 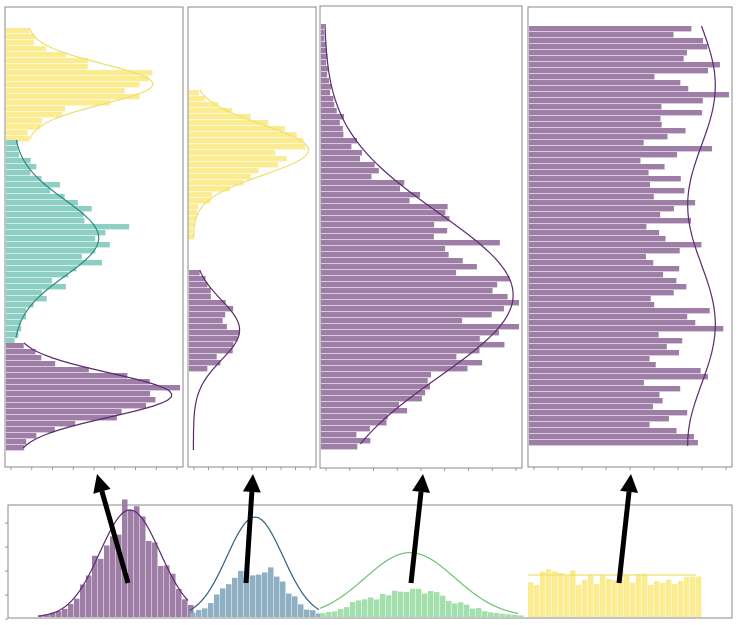 What do you see at coordinates (102, 484) in the screenshot?
I see `arrow-head` at bounding box center [102, 484].